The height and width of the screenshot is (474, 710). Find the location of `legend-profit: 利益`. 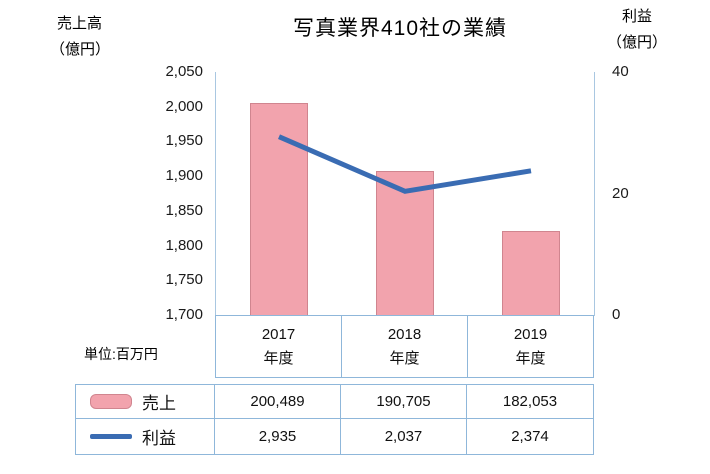

legend-profit: 利益 is located at coordinates (145, 436).